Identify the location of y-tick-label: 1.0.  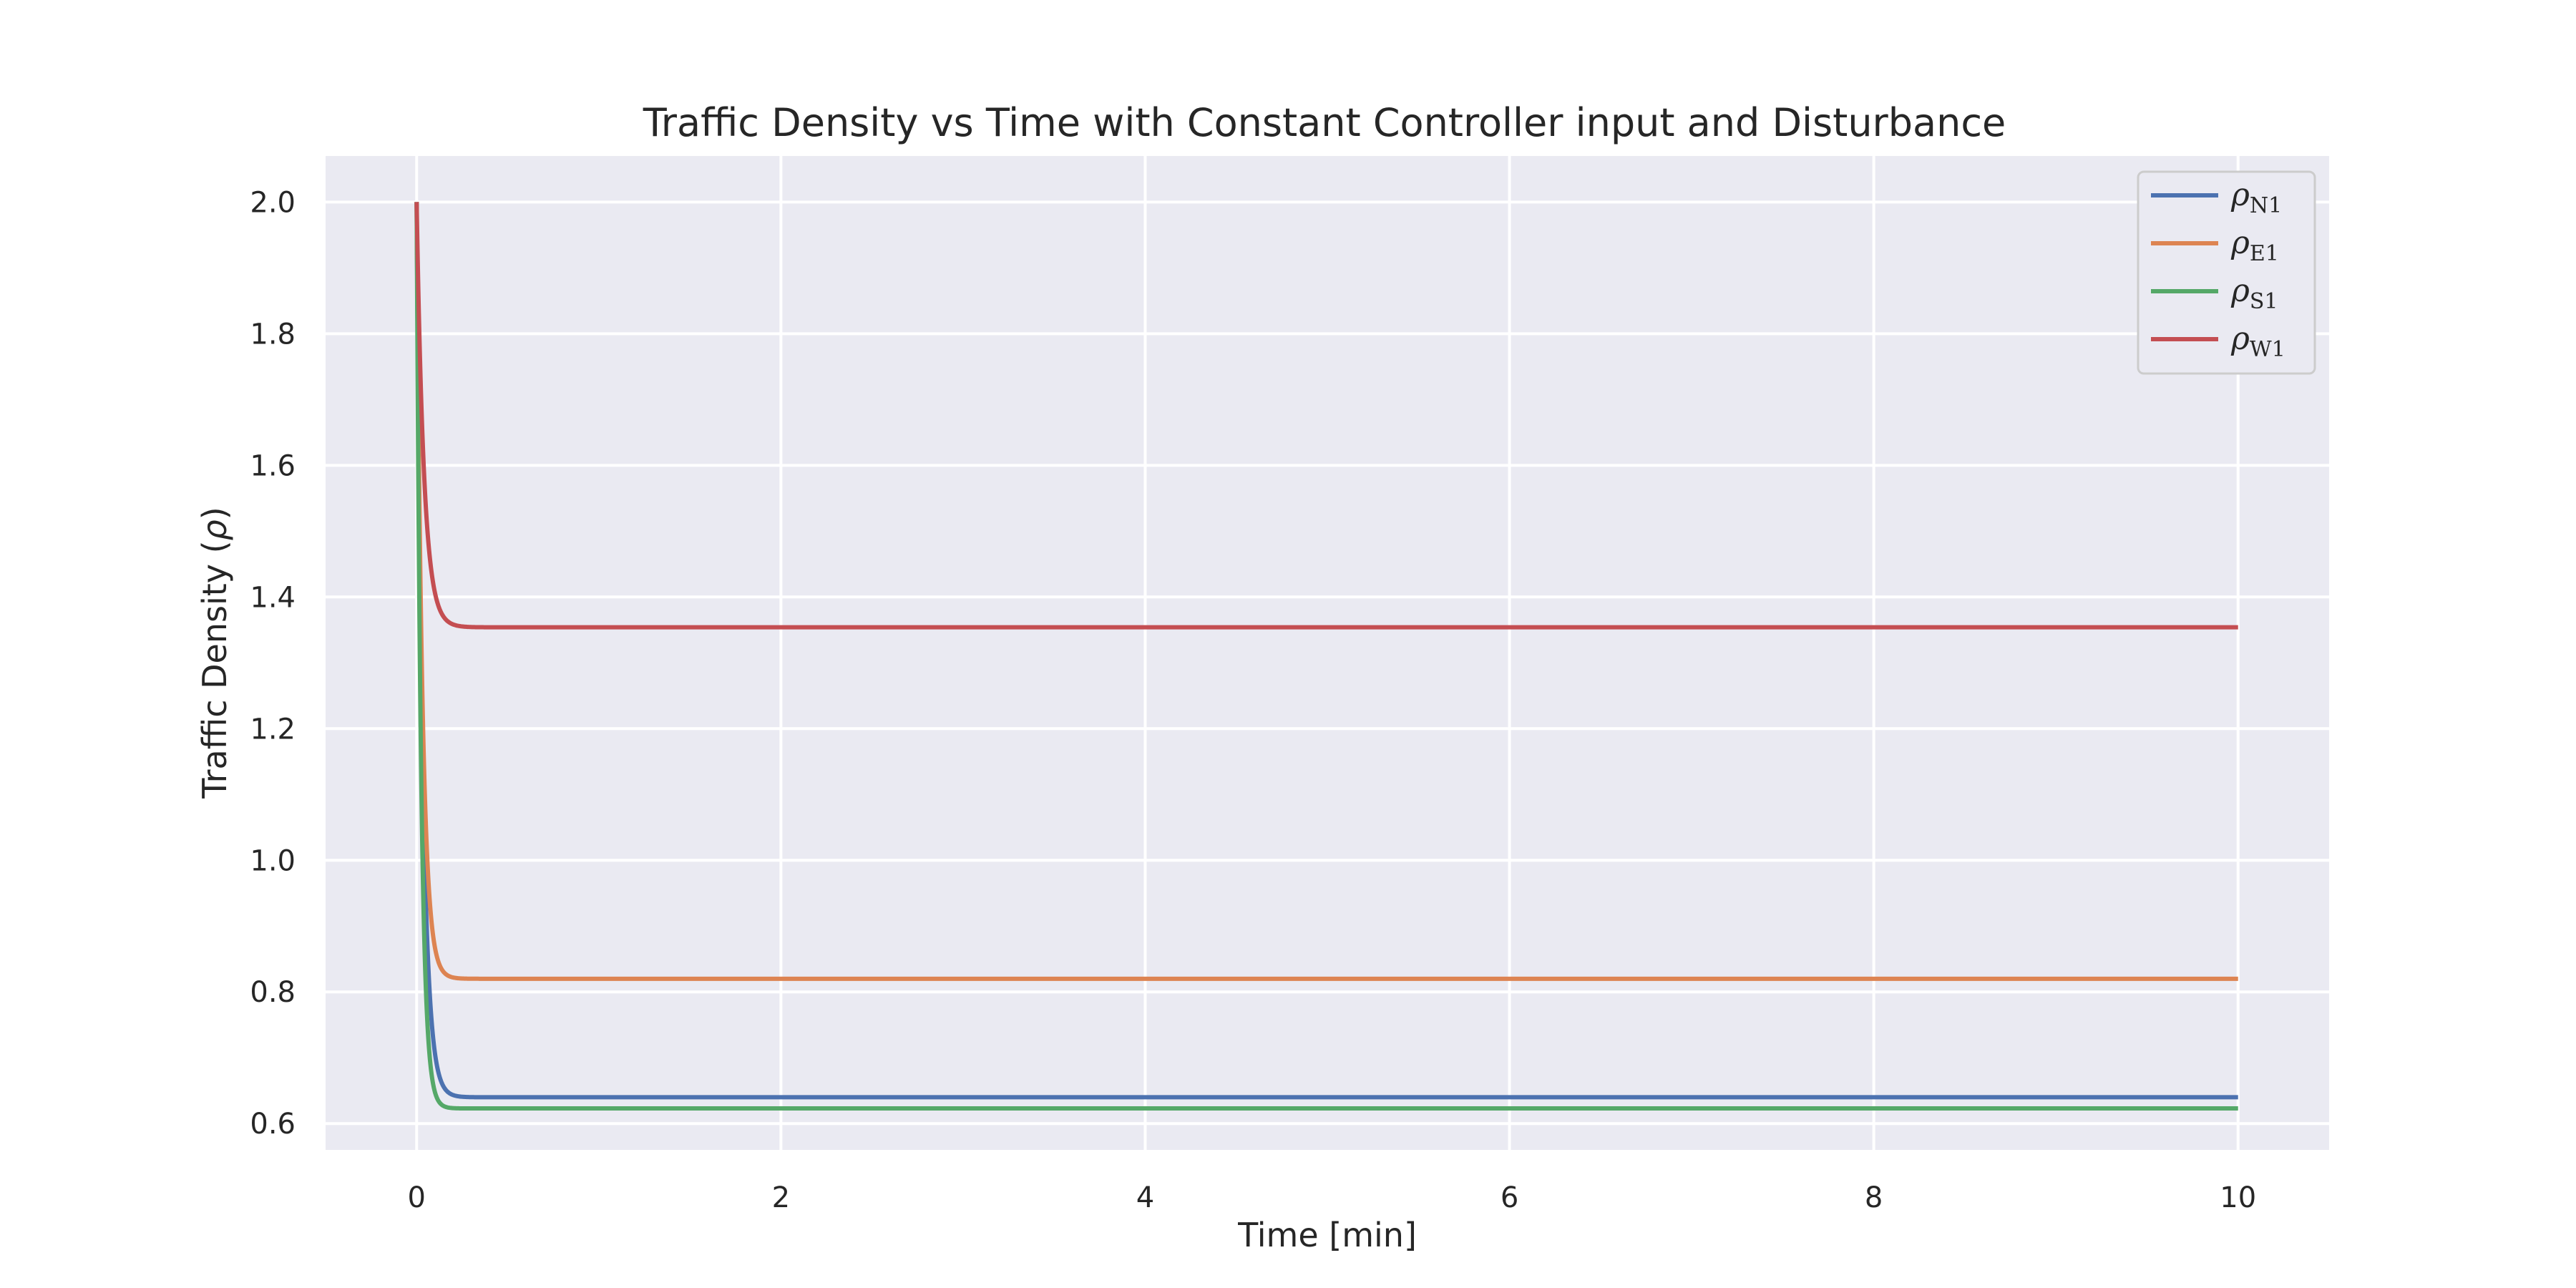
(273, 860).